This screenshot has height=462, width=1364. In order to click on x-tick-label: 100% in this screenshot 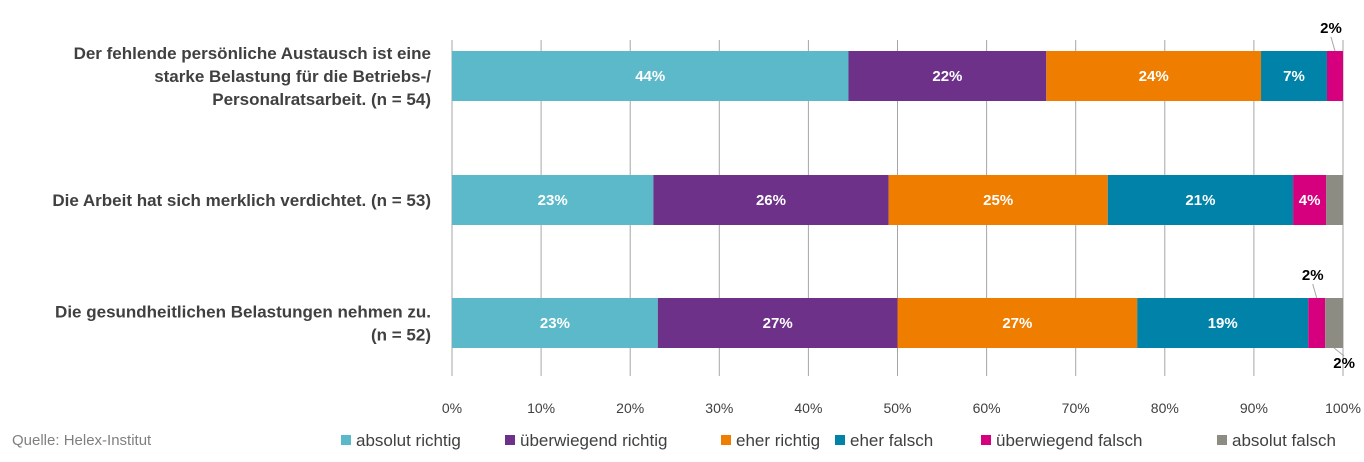, I will do `click(1343, 408)`.